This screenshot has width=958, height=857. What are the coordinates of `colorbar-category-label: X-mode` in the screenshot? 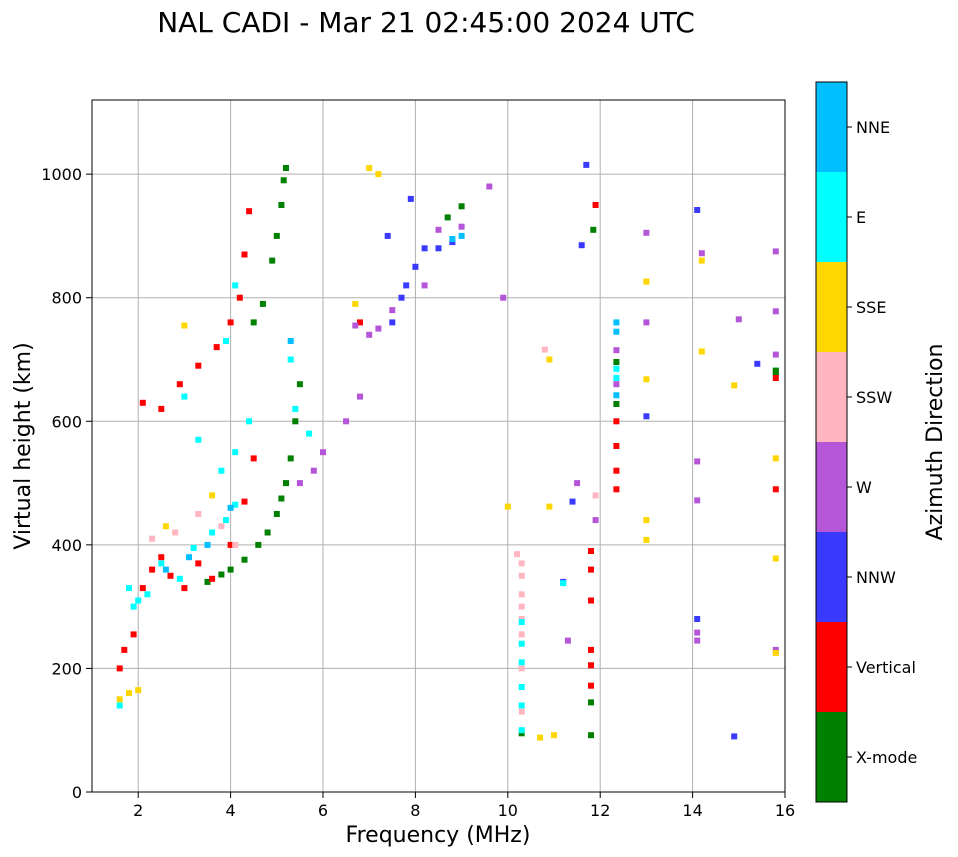 It's located at (886, 757).